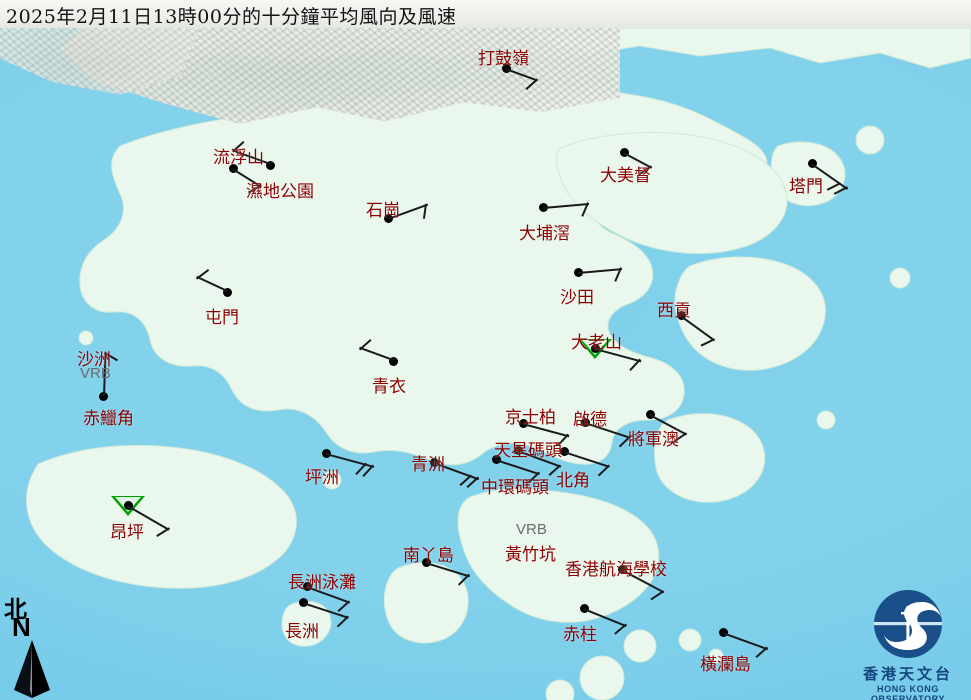  What do you see at coordinates (302, 632) in the screenshot?
I see `station-label: 長洲` at bounding box center [302, 632].